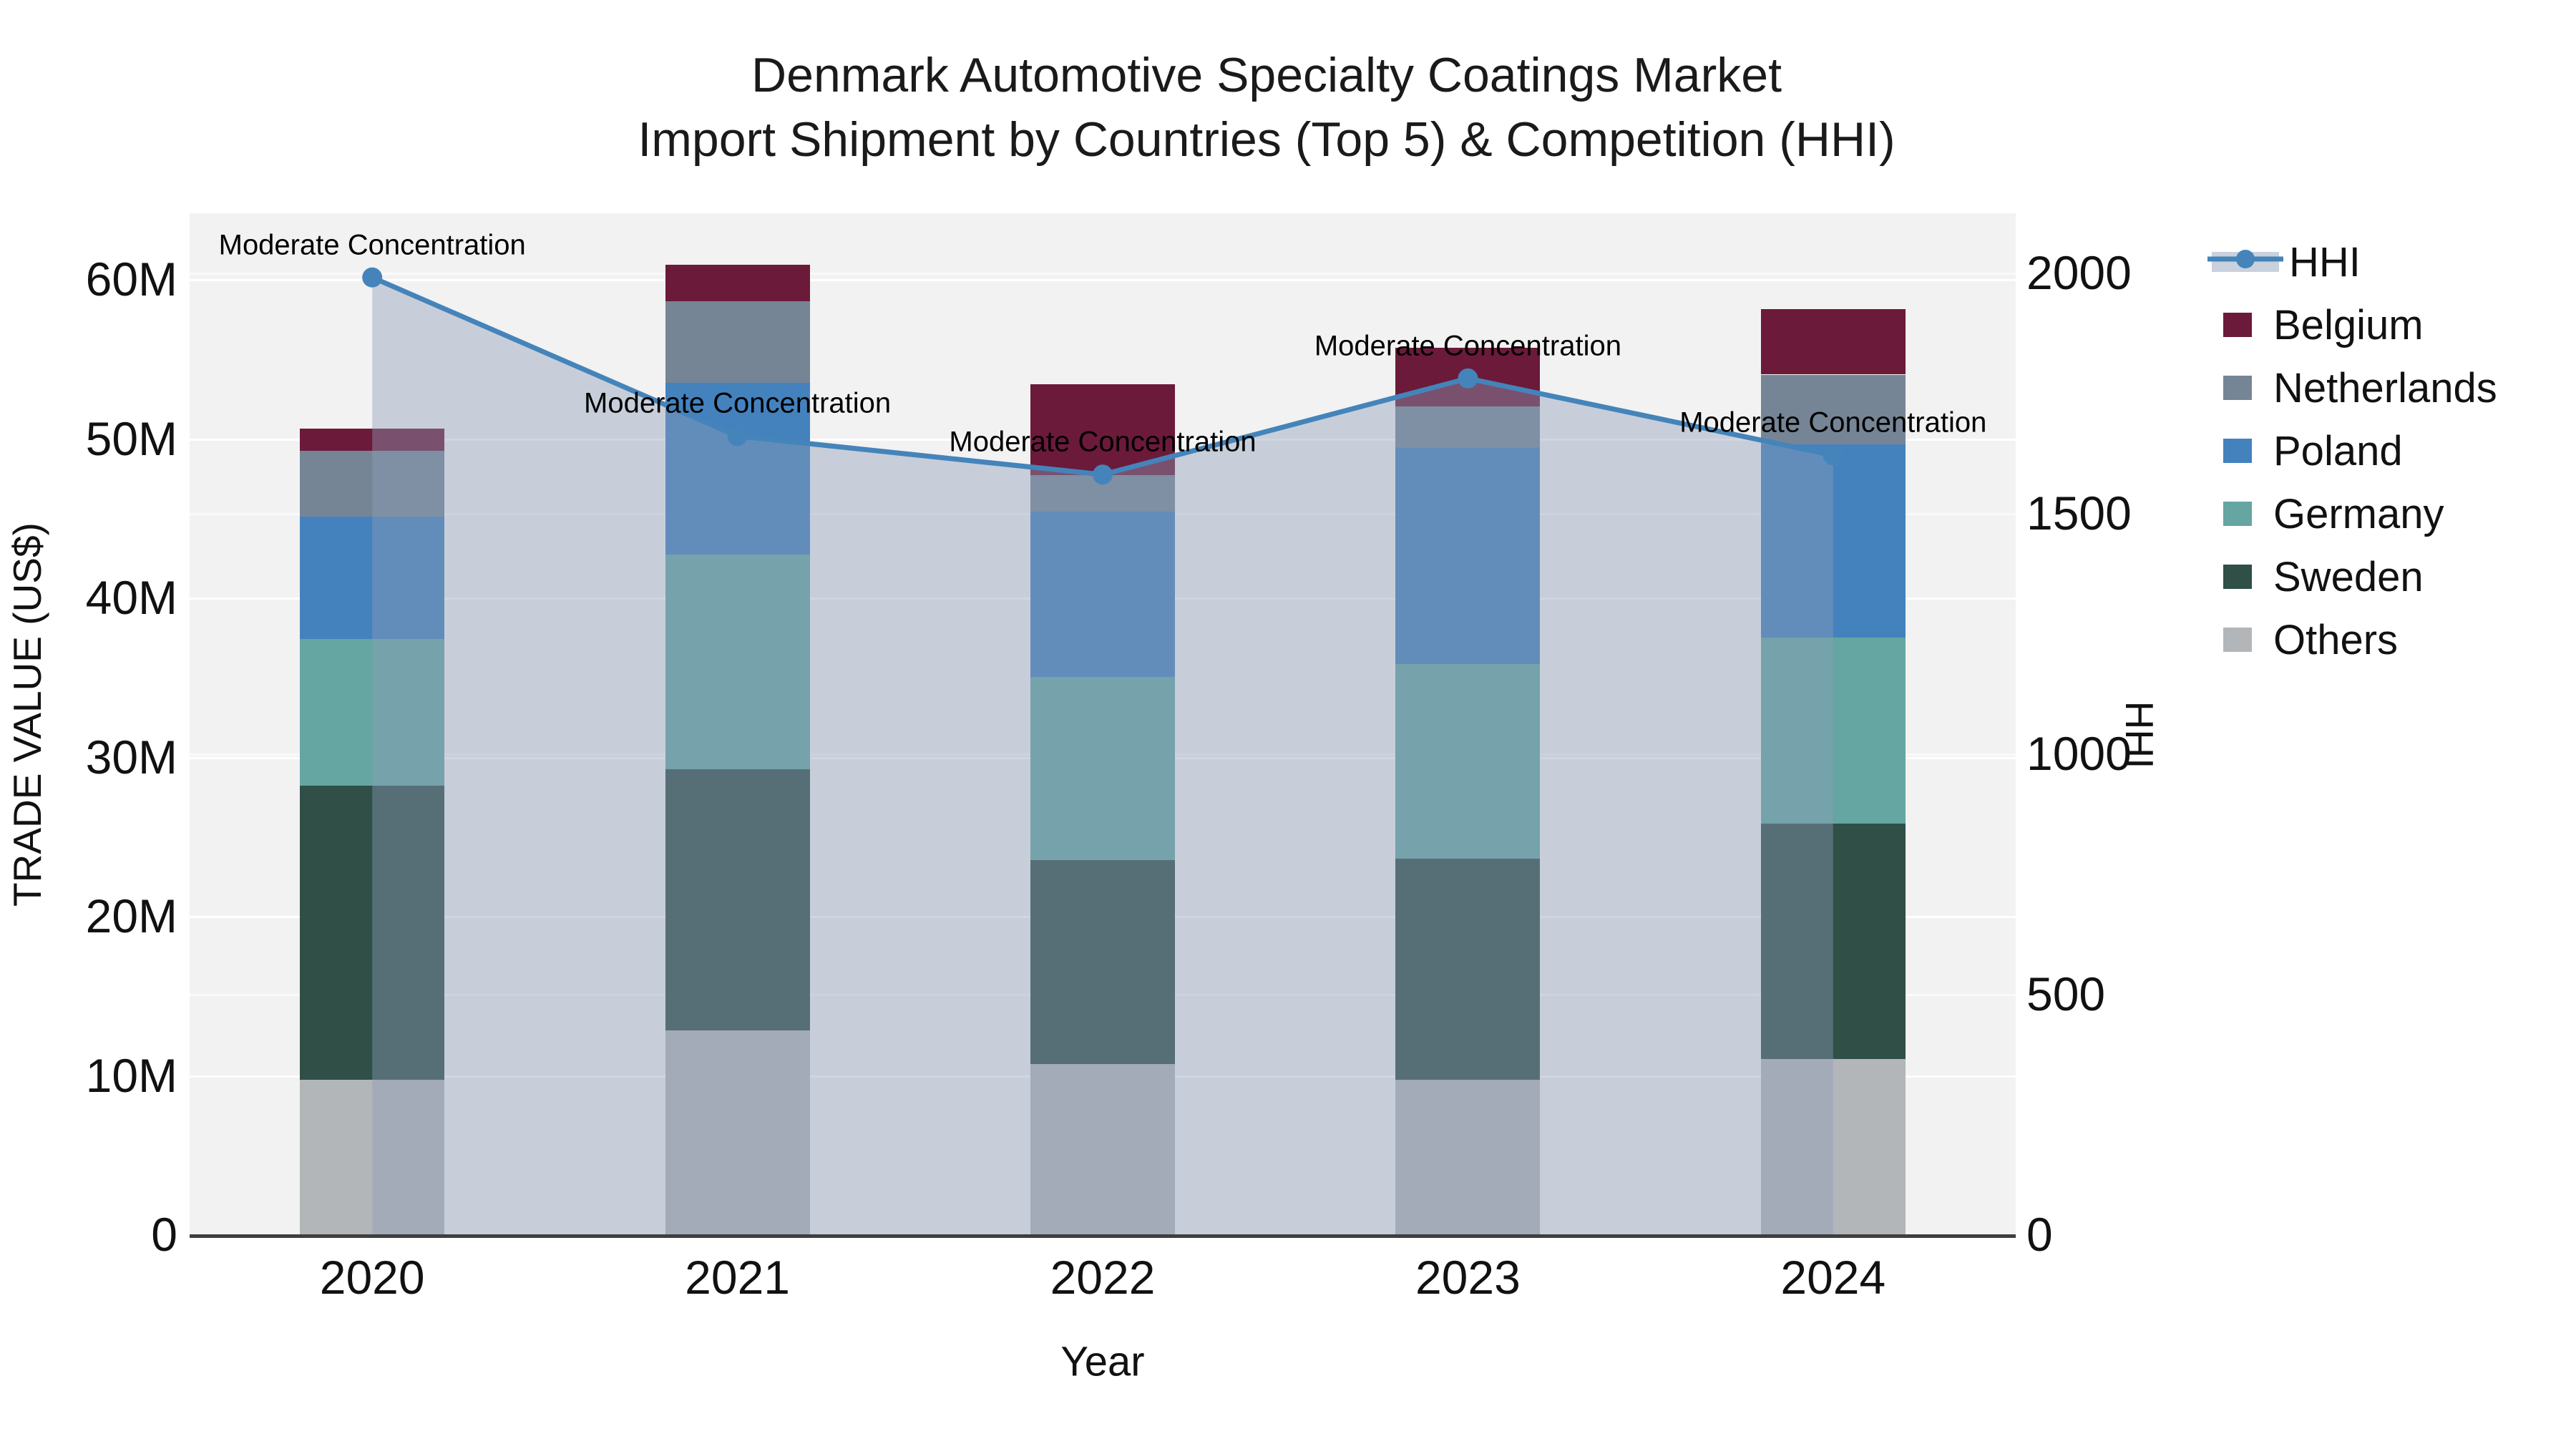  What do you see at coordinates (737, 283) in the screenshot?
I see `bar-segment-belgium-2021` at bounding box center [737, 283].